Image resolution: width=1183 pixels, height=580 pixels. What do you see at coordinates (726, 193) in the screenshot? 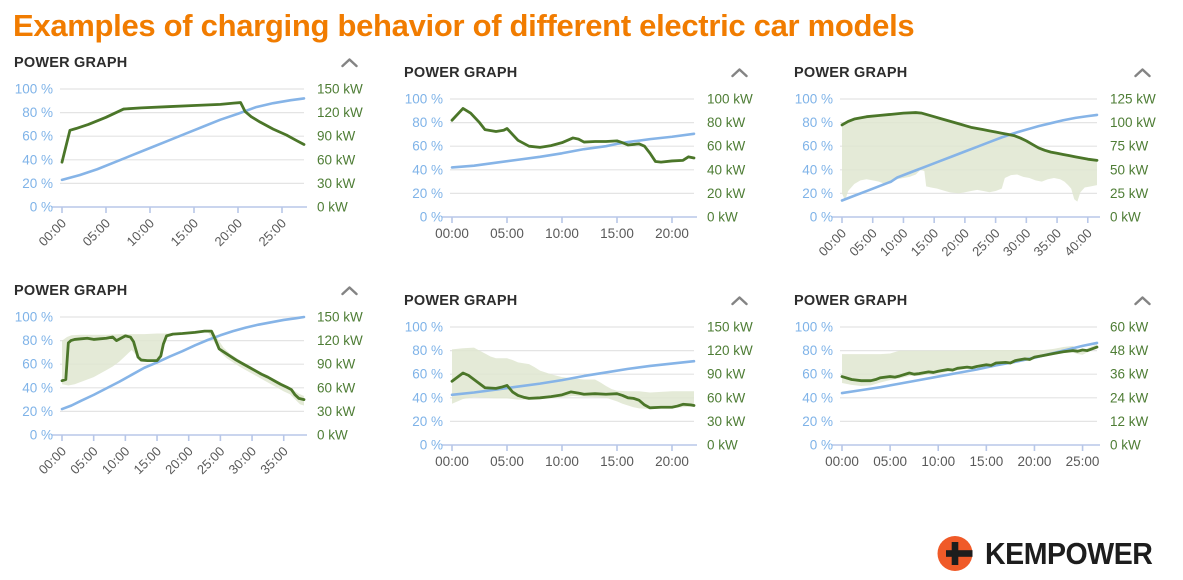
I see `y-right-tick-label: 20 kW` at bounding box center [726, 193].